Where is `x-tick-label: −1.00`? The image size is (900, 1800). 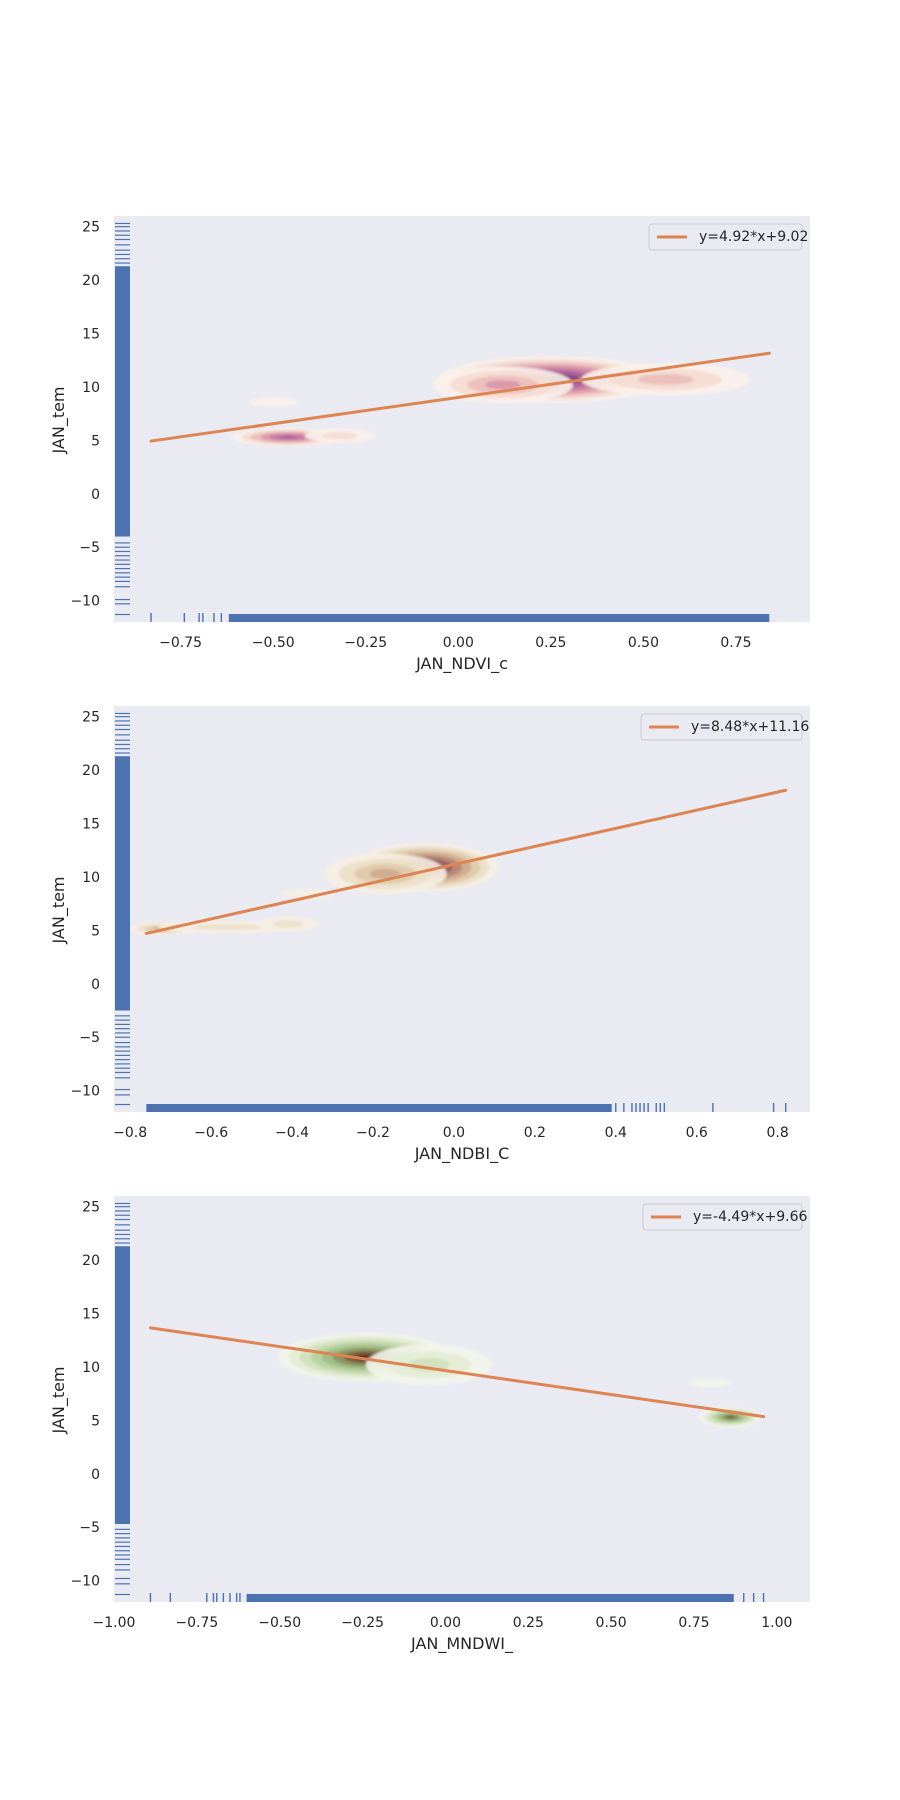 x-tick-label: −1.00 is located at coordinates (114, 1623).